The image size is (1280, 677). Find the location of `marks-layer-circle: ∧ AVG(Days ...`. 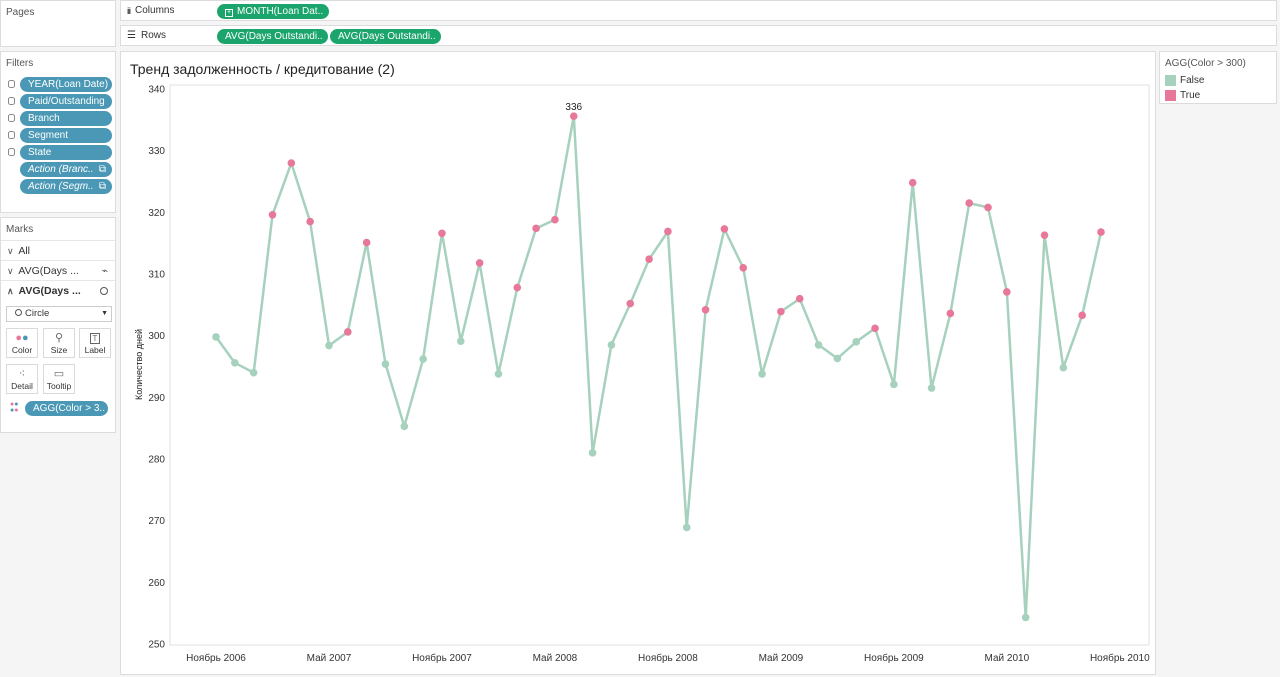

marks-layer-circle: ∧ AVG(Days ... is located at coordinates (58, 290).